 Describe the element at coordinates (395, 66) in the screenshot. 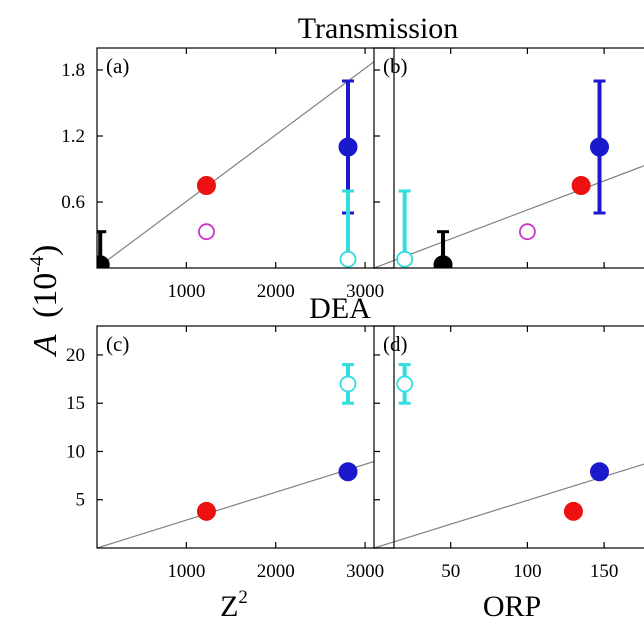

I see `panel-label-b: (b)` at that location.